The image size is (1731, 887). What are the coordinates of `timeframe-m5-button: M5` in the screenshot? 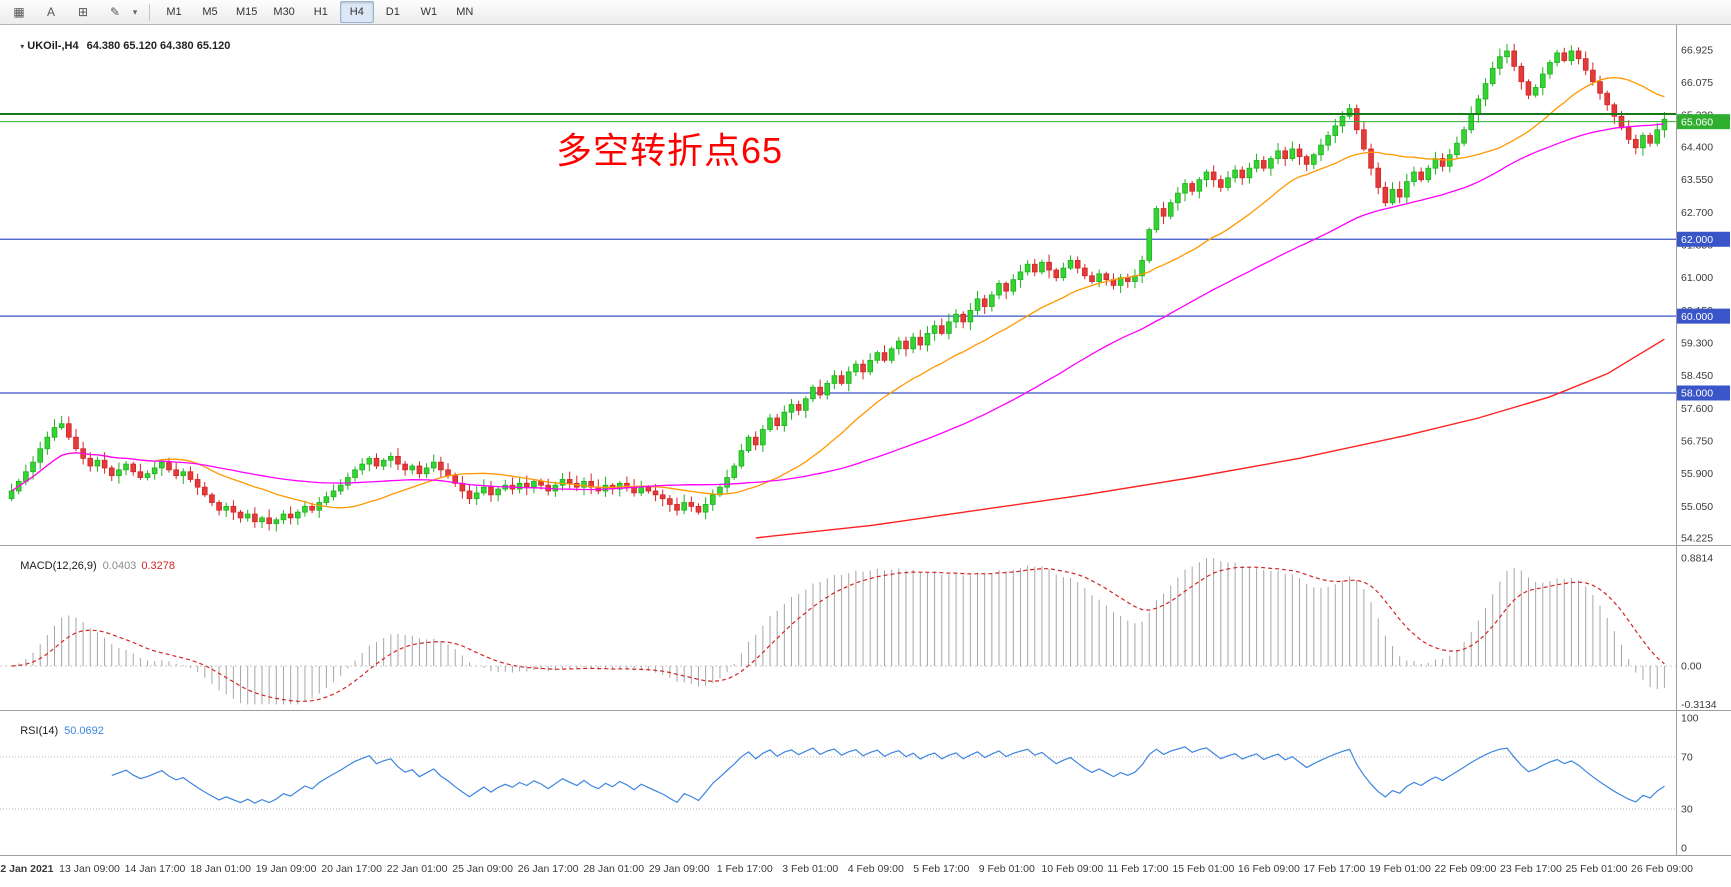 It's located at (210, 12).